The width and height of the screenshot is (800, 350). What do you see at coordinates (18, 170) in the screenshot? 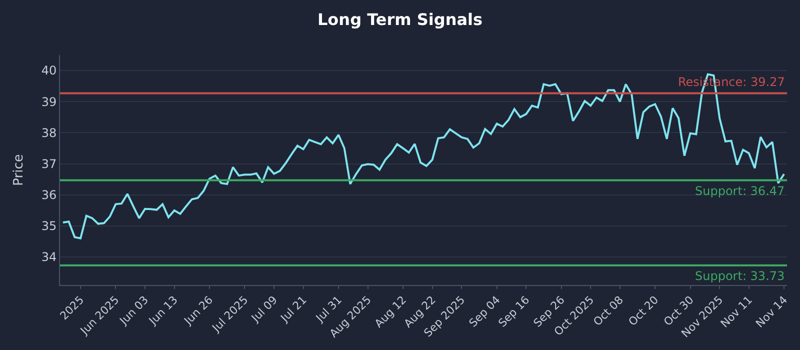
I see `y-axis-title: Price` at bounding box center [18, 170].